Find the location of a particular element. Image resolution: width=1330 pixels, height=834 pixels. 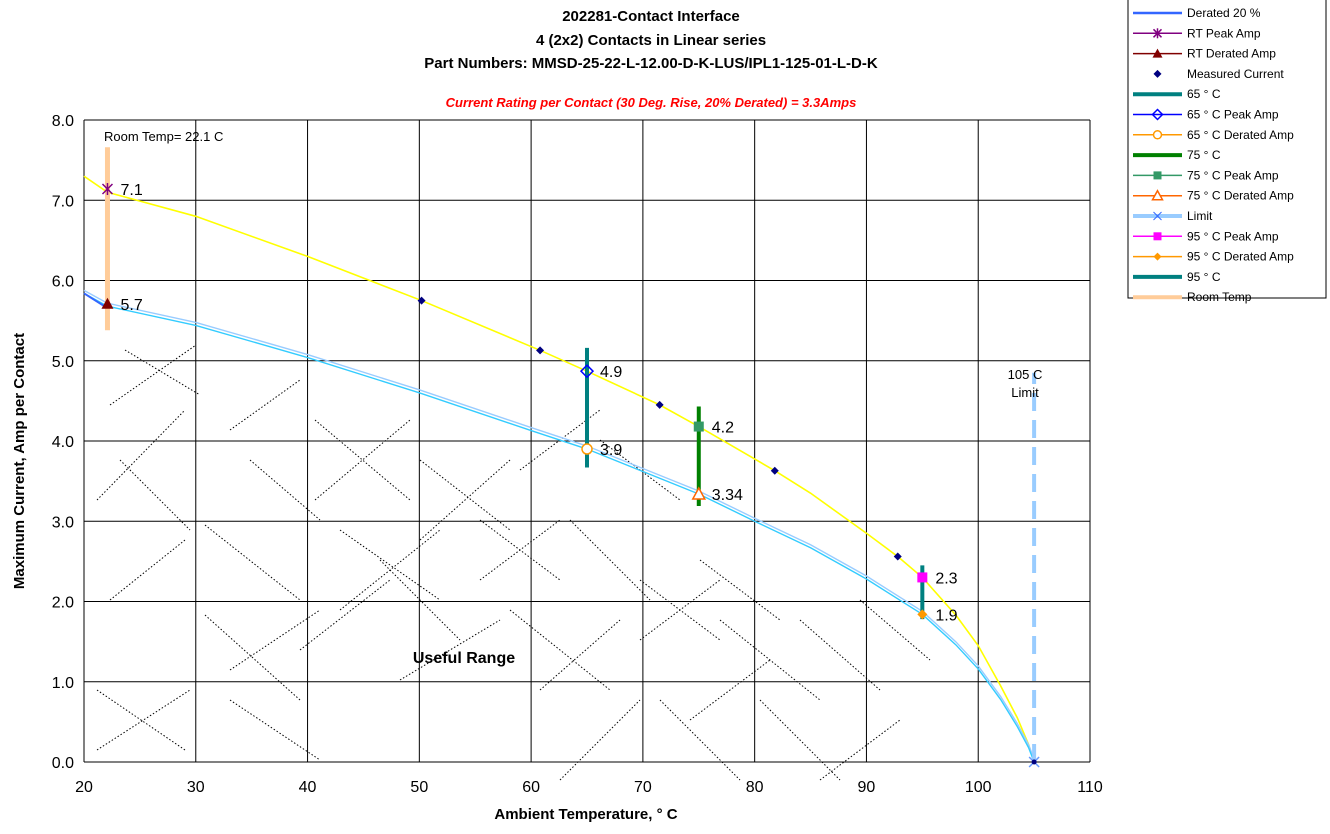

legend-entry: Limit is located at coordinates (1173, 216).